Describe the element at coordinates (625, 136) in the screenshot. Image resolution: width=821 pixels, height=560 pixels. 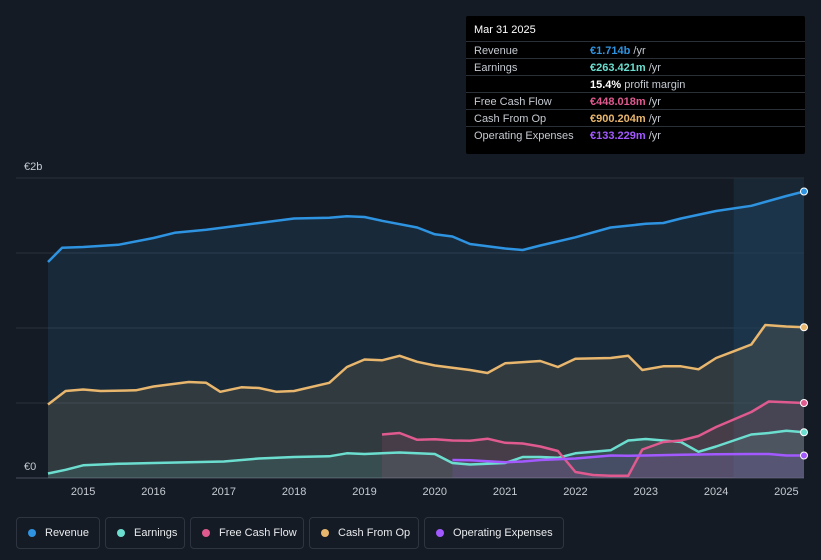
I see `tooltip-row-value: €133.229m /yr` at that location.